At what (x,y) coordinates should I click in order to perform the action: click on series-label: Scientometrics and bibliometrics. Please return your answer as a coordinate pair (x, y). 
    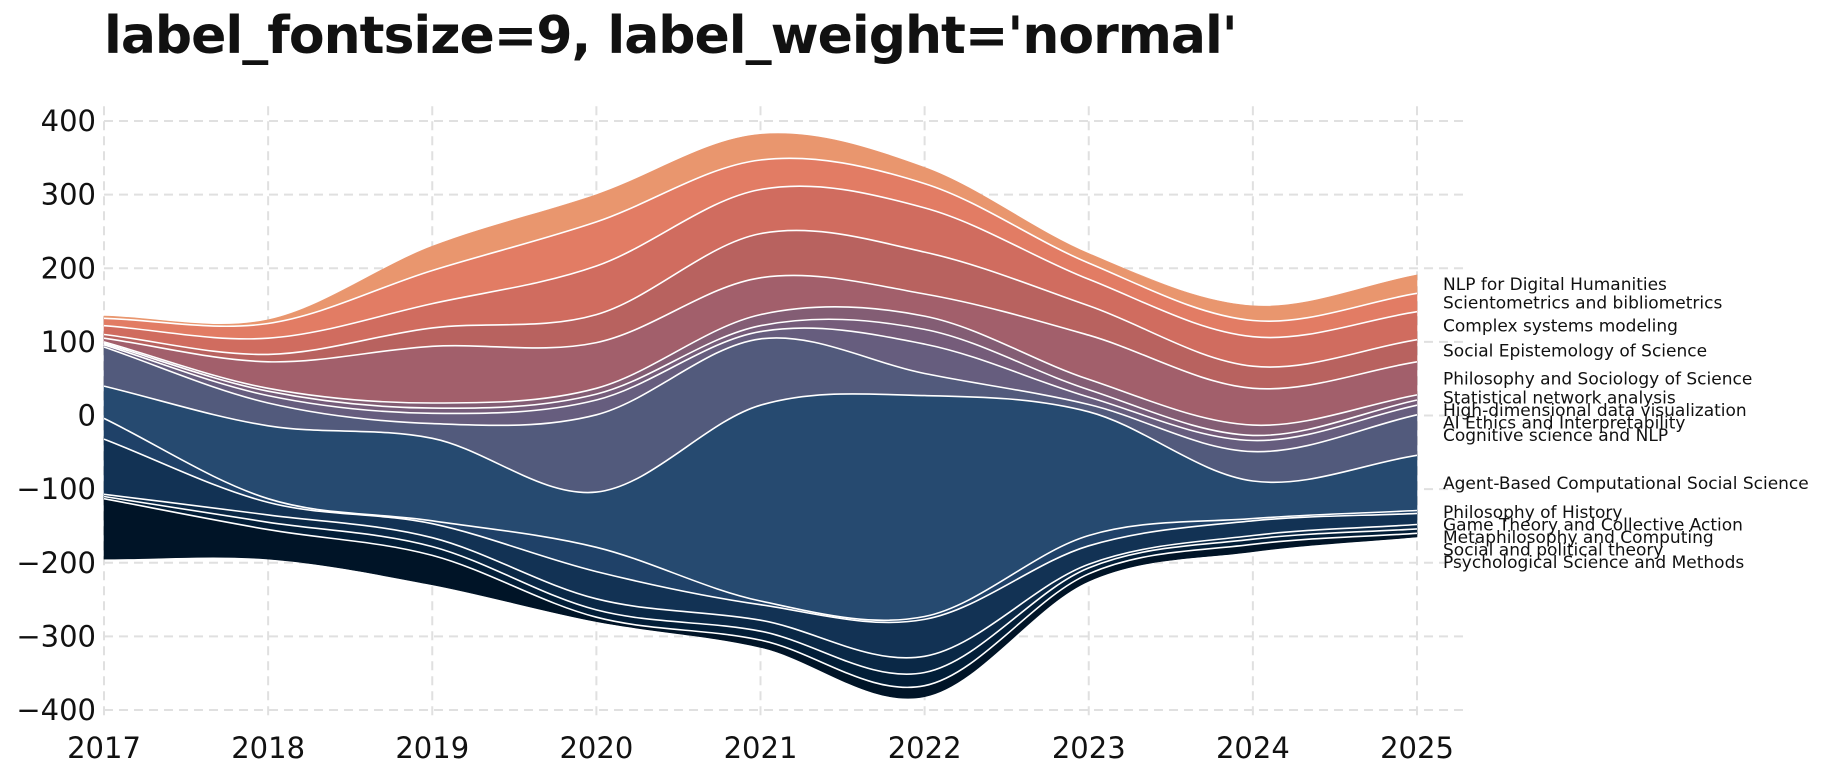
    Looking at the image, I should click on (1582, 303).